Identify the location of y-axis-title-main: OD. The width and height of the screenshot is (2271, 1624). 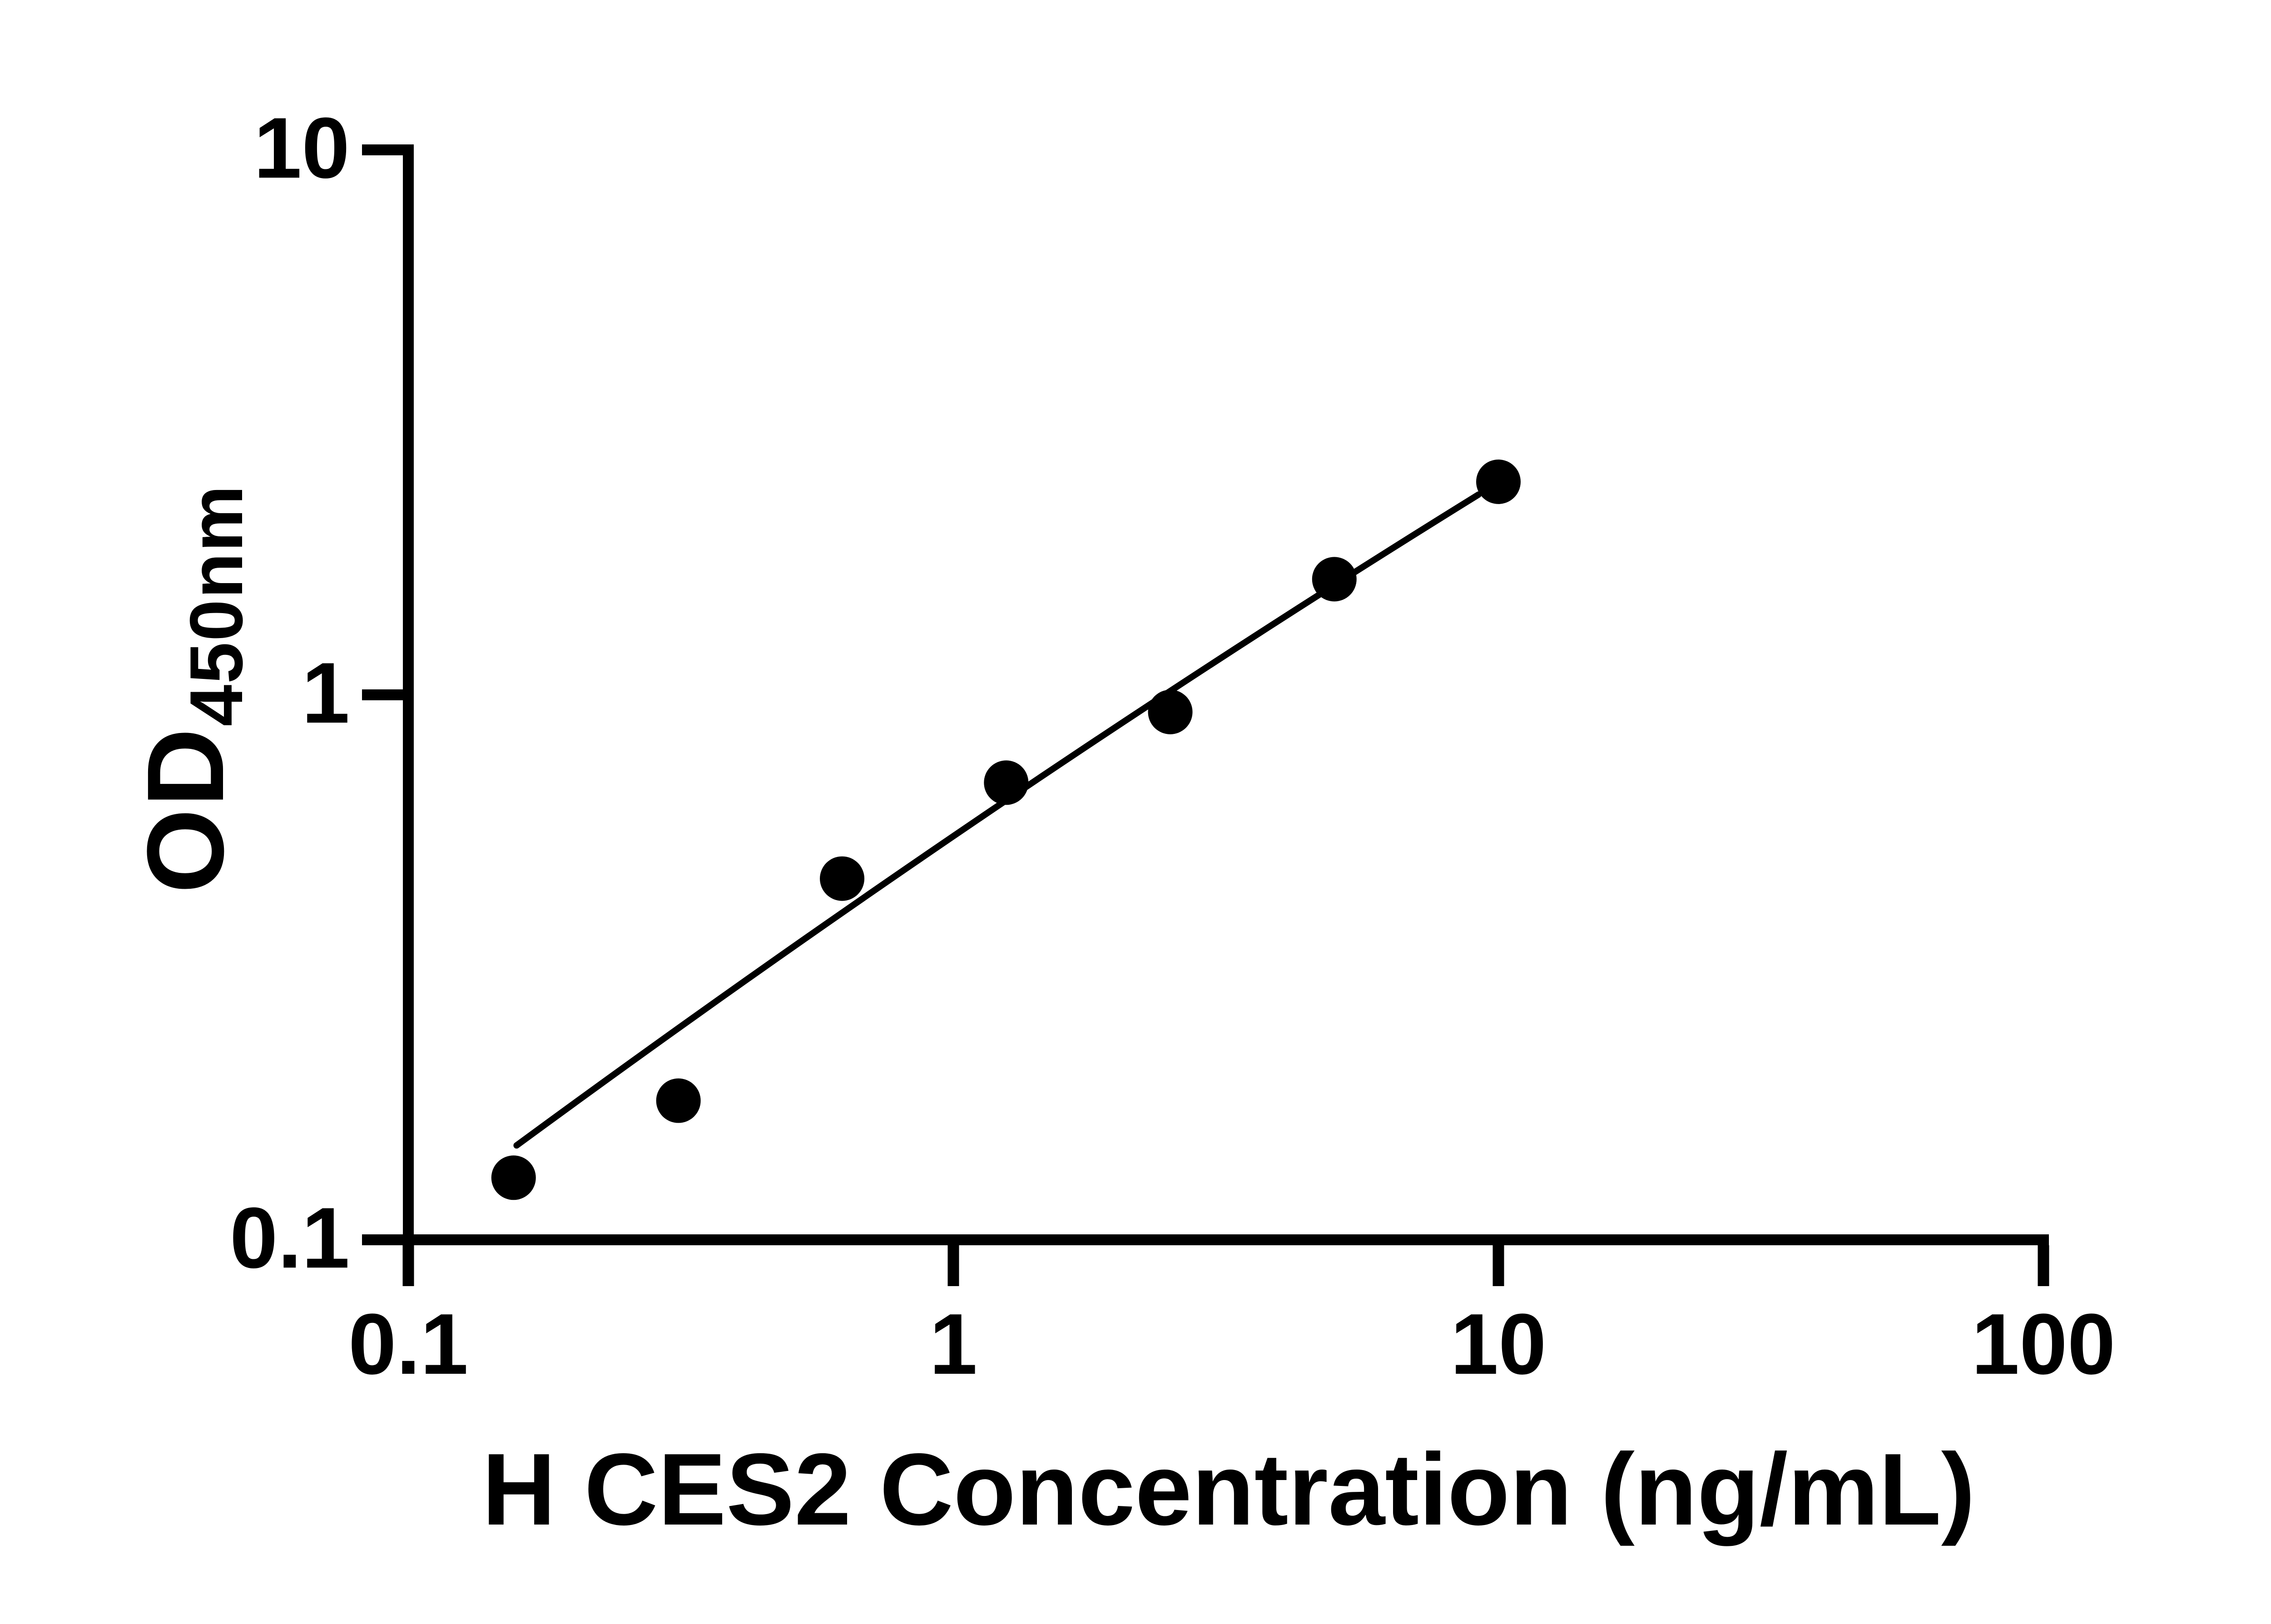
(185, 810).